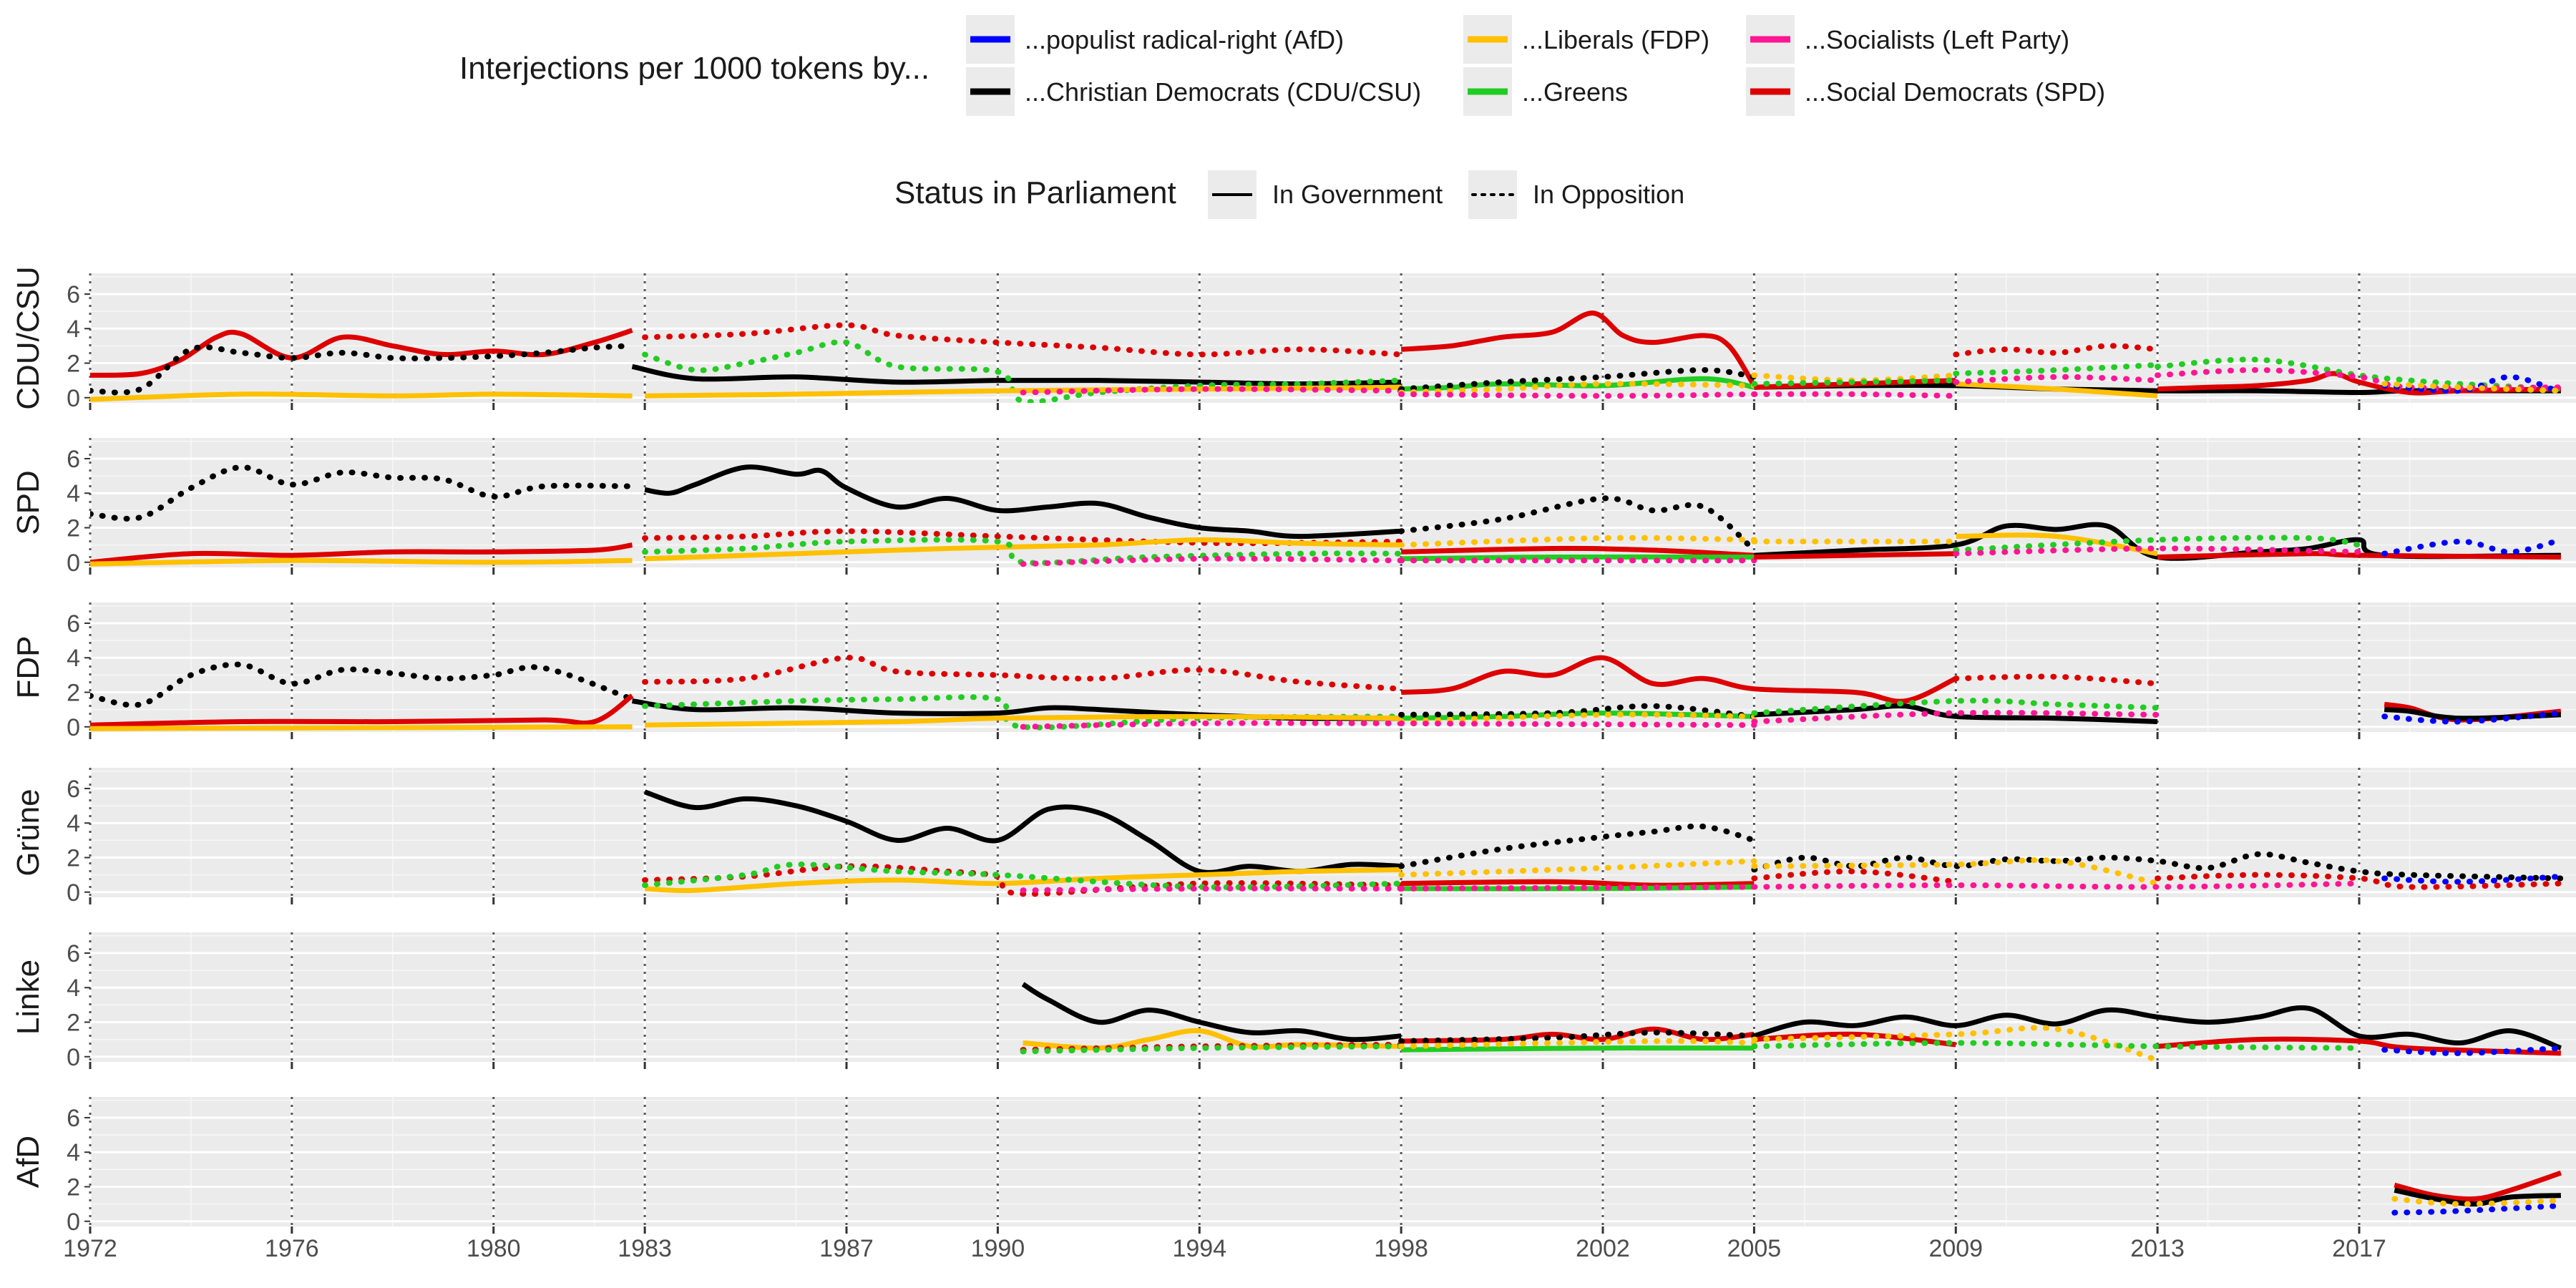  I want to click on legend-item-label: ...populist radical-right (AfD), so click(1184, 39).